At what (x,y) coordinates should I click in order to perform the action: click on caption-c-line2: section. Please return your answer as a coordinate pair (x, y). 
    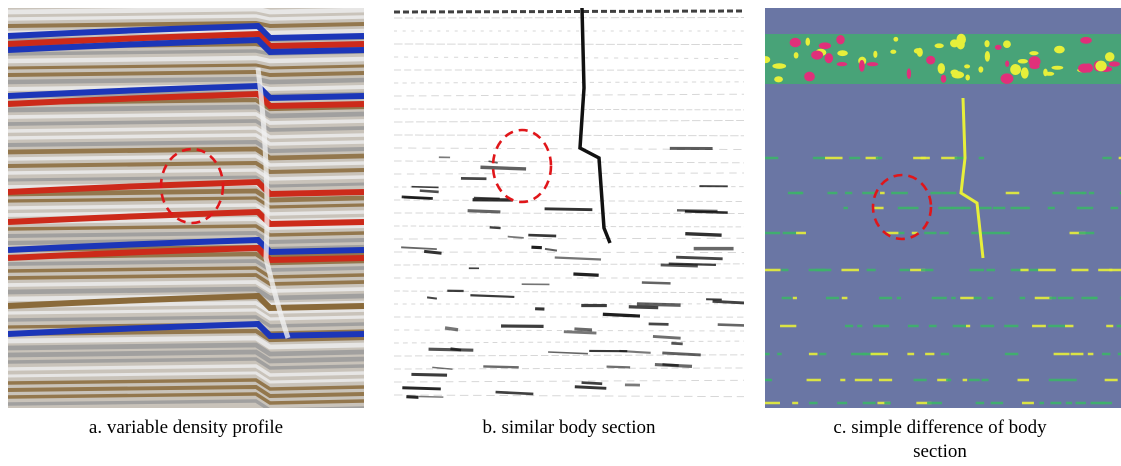
    Looking at the image, I should click on (940, 451).